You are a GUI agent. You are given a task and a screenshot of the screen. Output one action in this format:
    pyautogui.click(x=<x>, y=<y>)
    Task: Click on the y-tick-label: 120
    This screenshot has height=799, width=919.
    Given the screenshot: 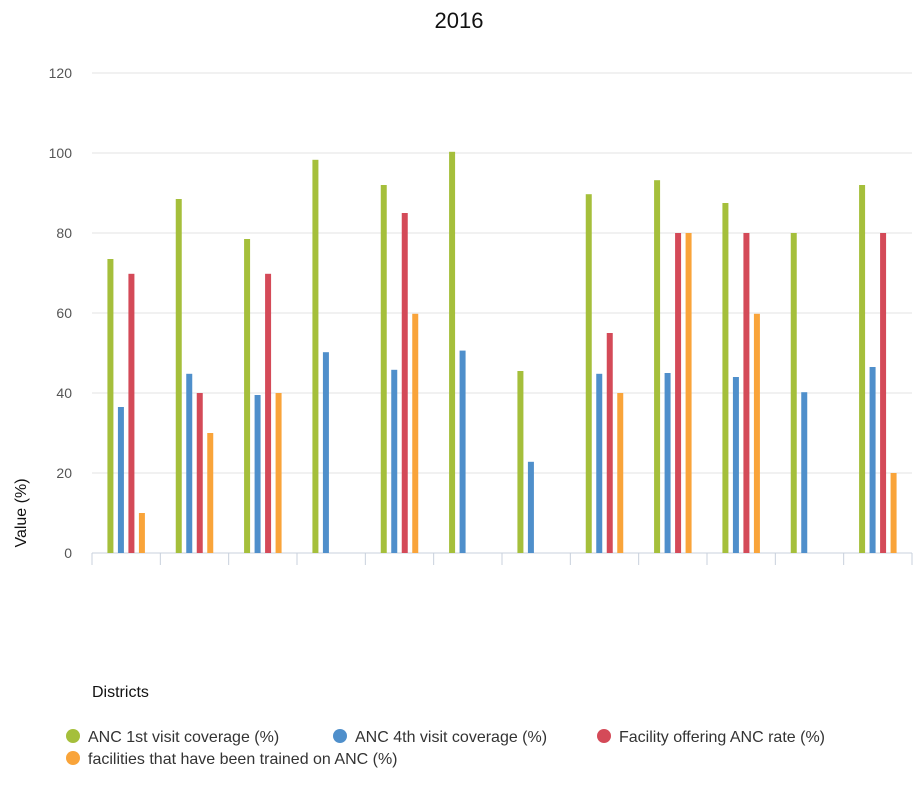 What is the action you would take?
    pyautogui.click(x=61, y=73)
    